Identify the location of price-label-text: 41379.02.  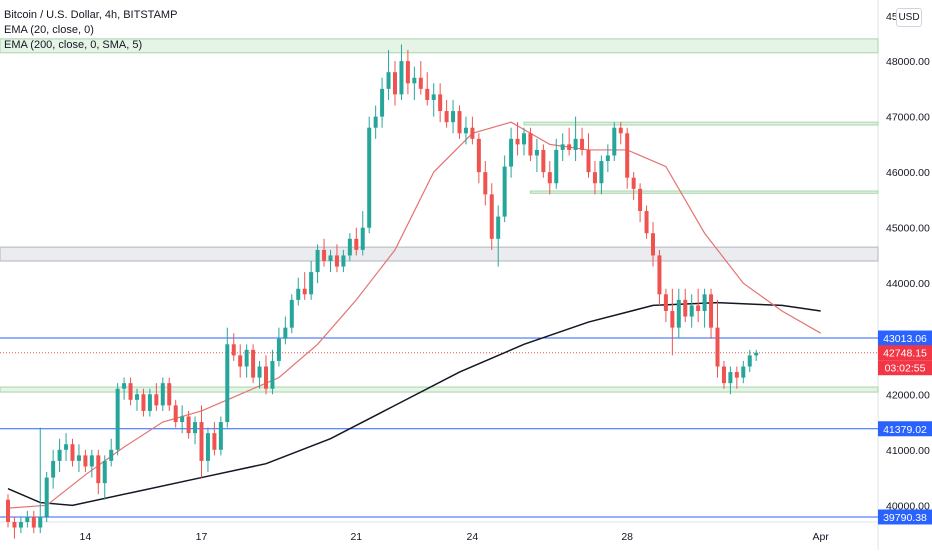
(905, 430).